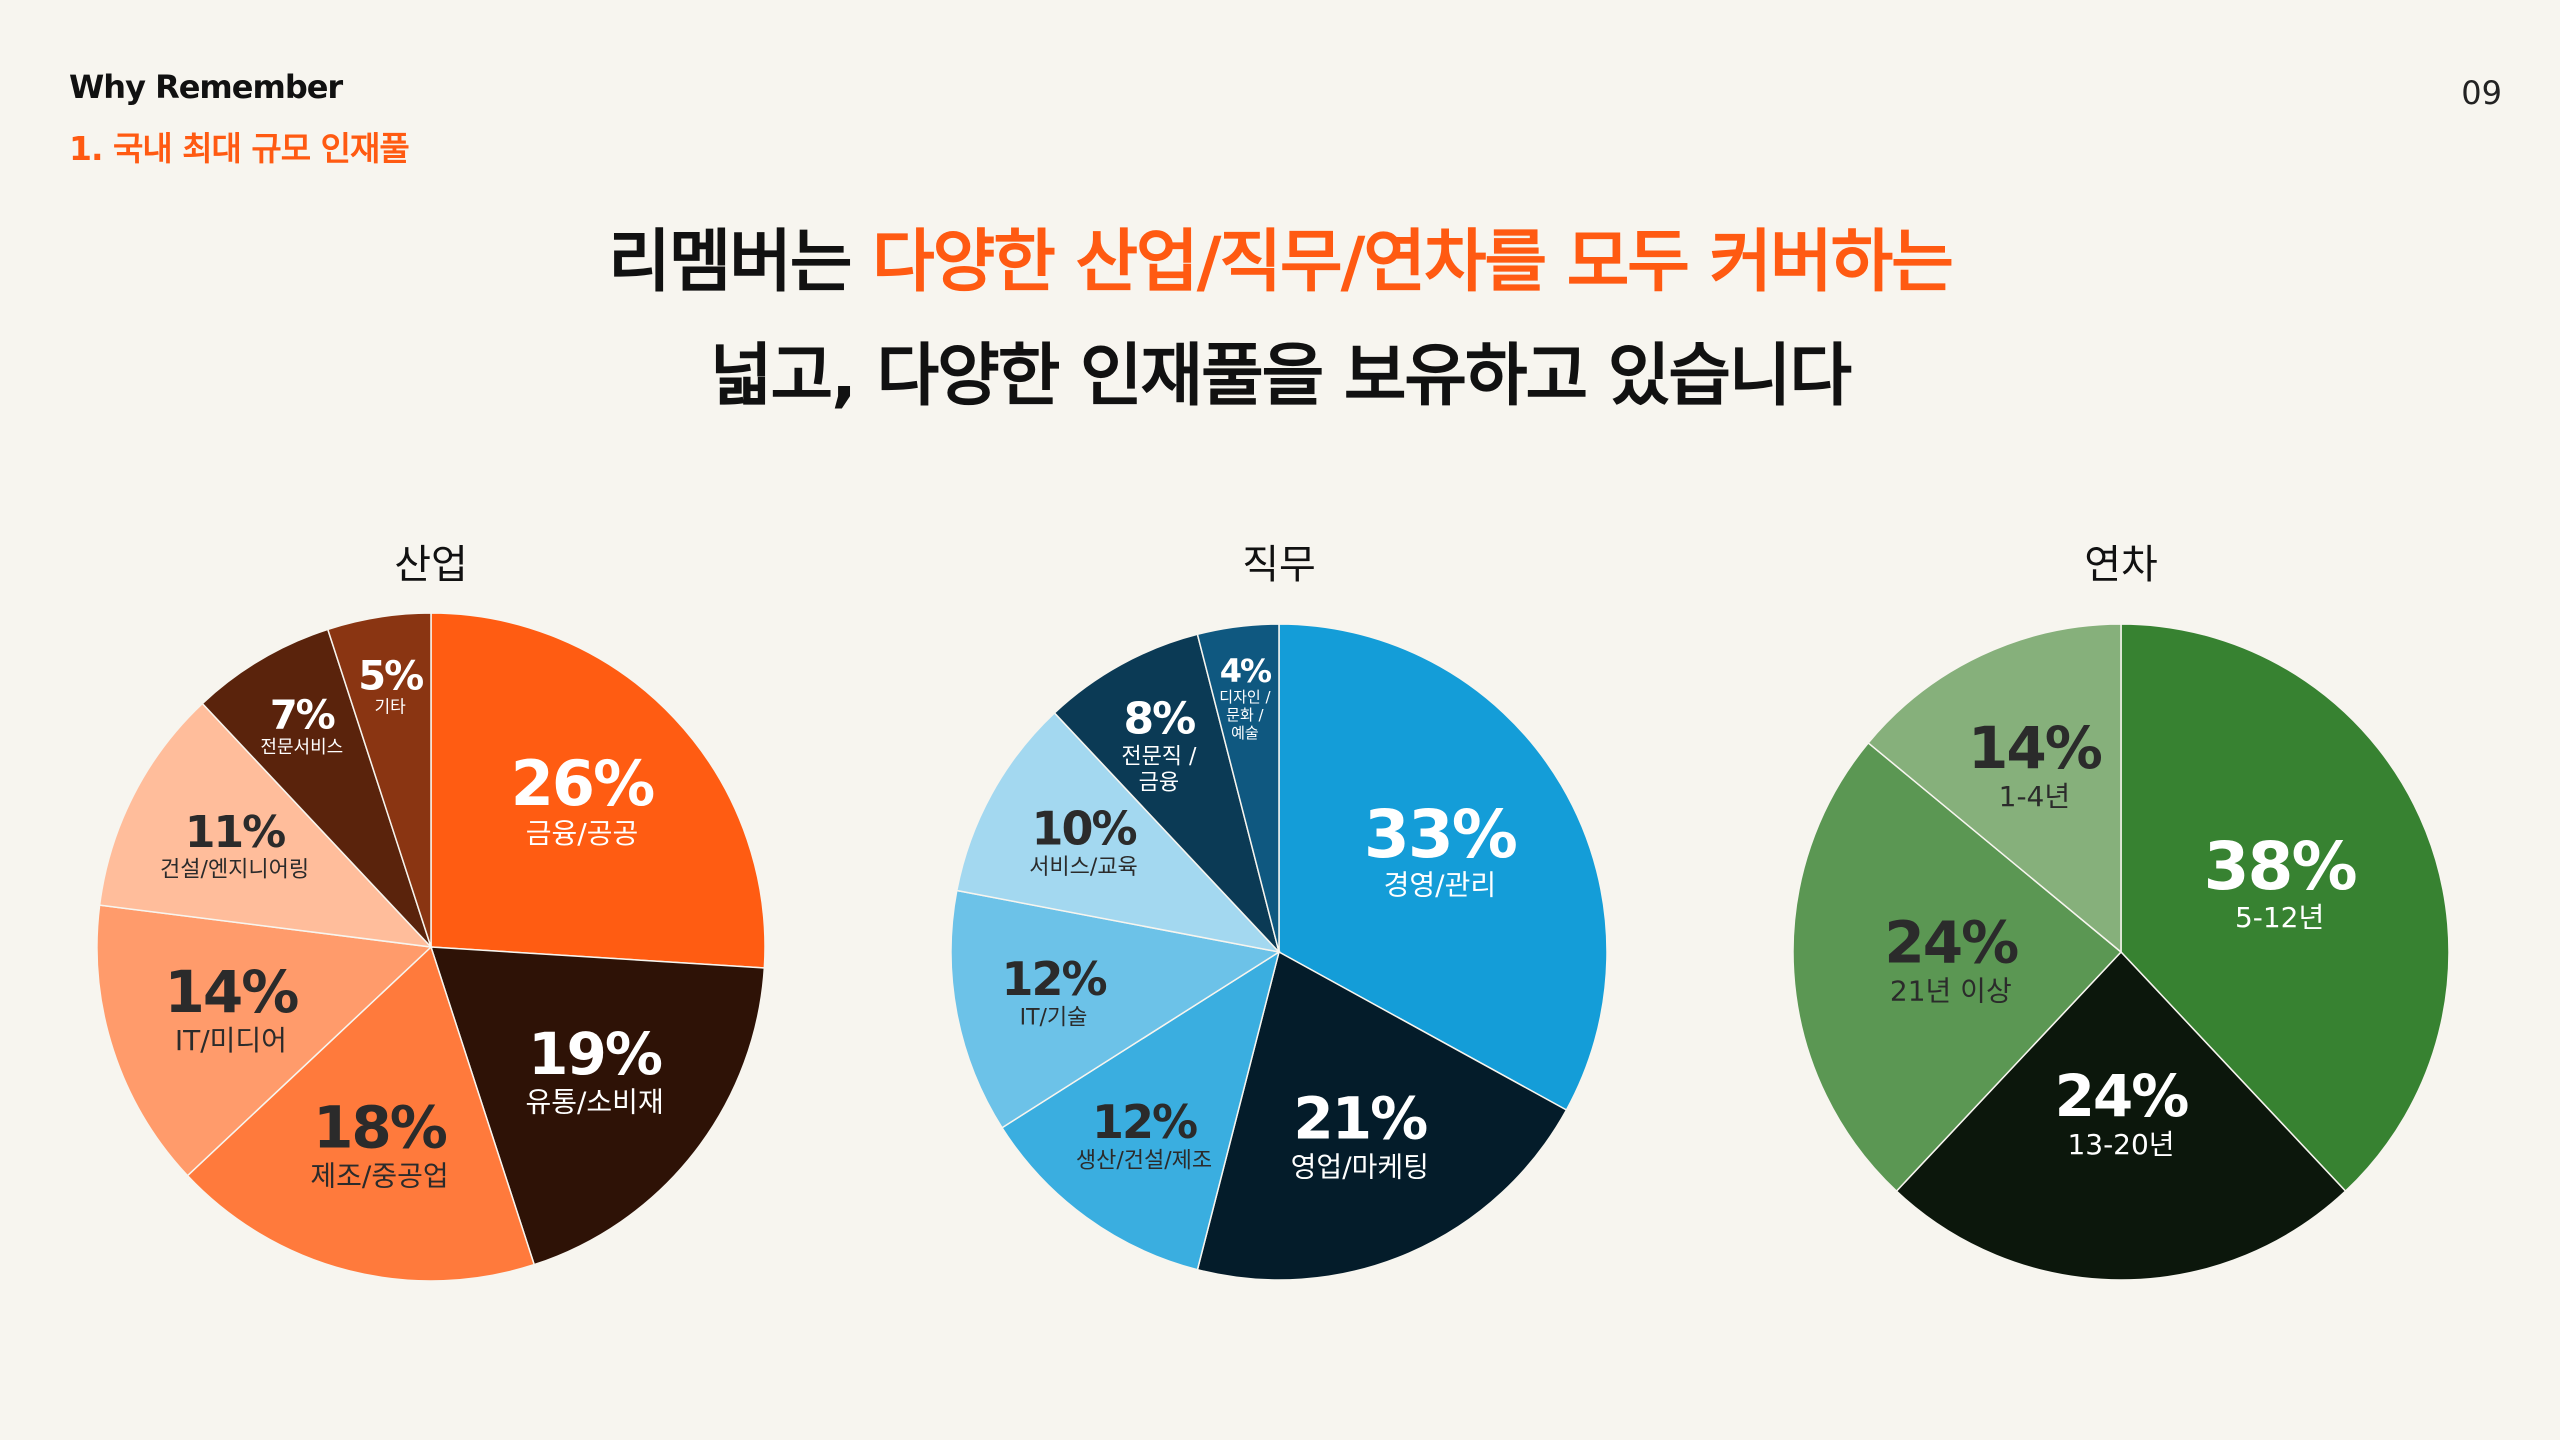 This screenshot has height=1440, width=2560. What do you see at coordinates (1951, 991) in the screenshot?
I see `slice-label: 21년 이상` at bounding box center [1951, 991].